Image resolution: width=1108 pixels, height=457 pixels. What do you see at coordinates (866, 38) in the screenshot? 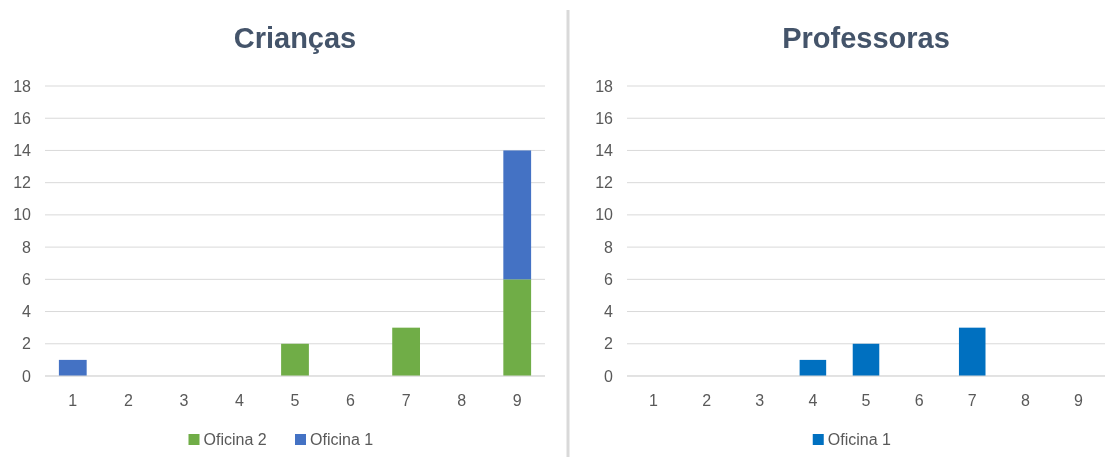
I see `chart-title: Professoras` at bounding box center [866, 38].